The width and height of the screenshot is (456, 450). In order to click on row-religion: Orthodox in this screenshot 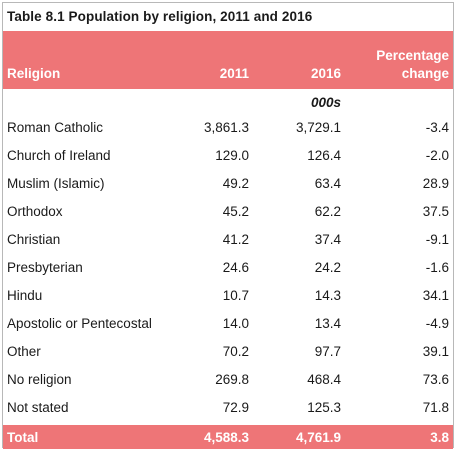, I will do `click(35, 211)`.